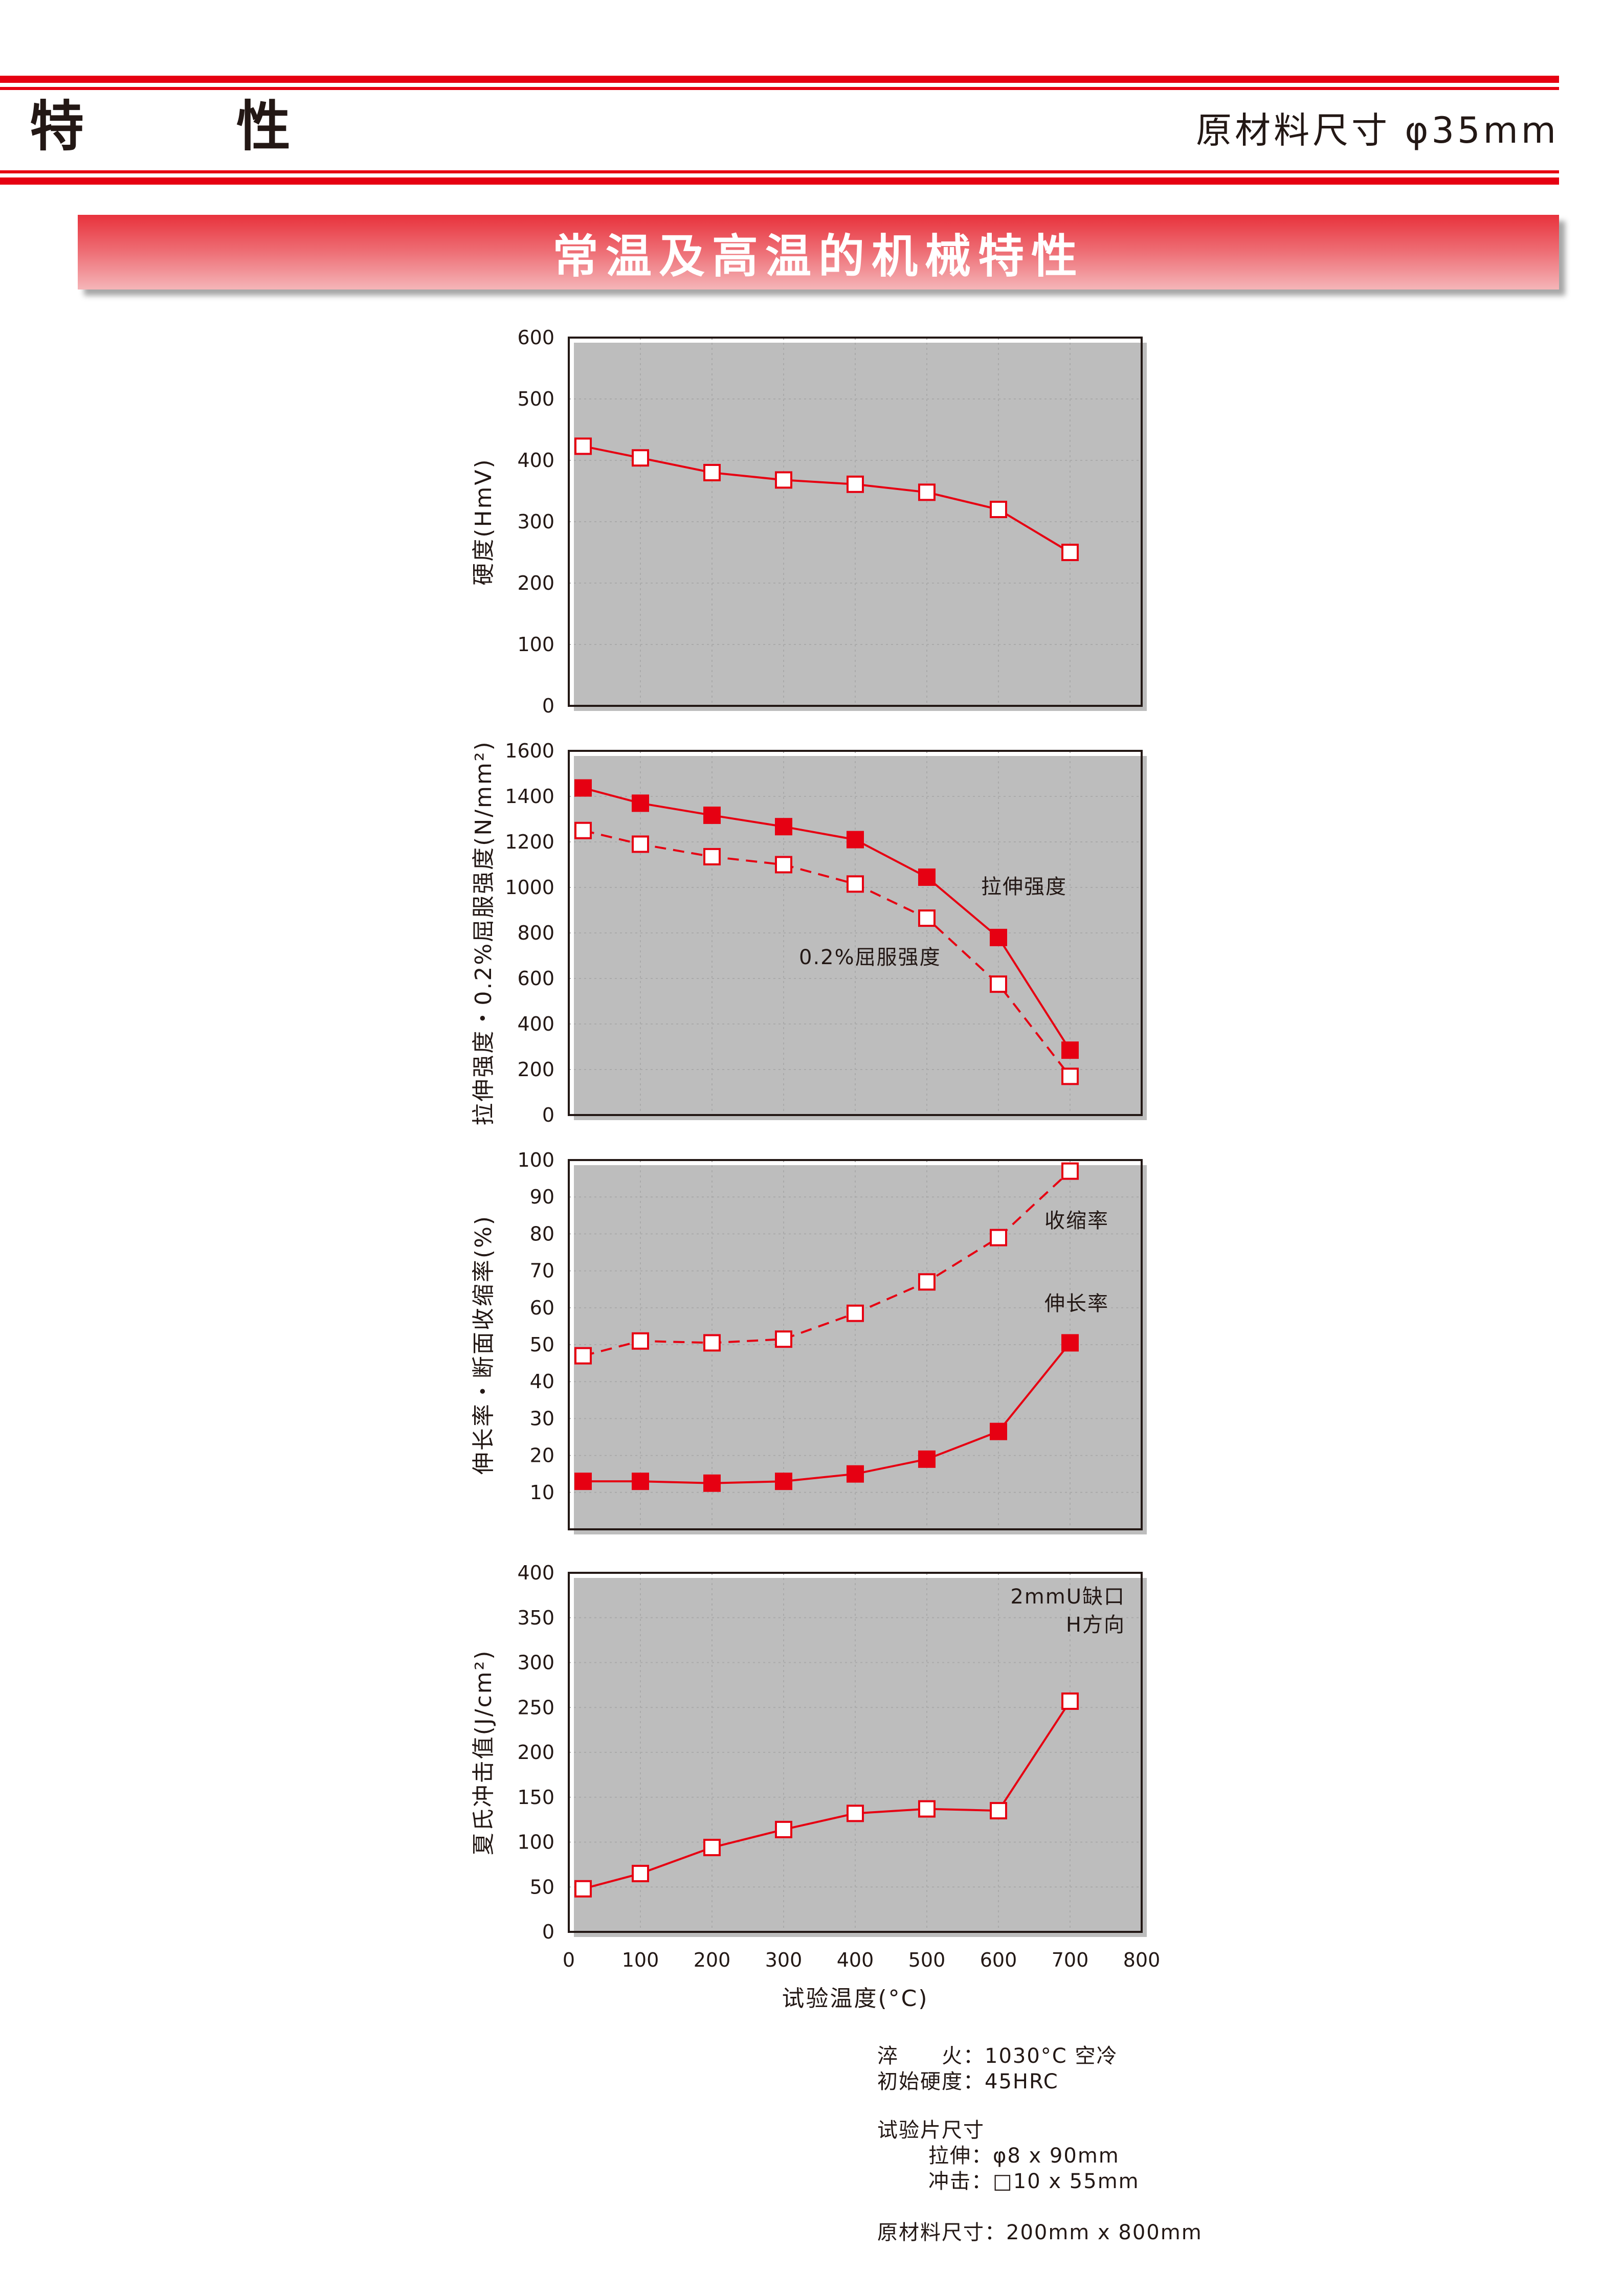 Image resolution: width=1624 pixels, height=2294 pixels. Describe the element at coordinates (1024, 887) in the screenshot. I see `series-label: 拉伸强度` at that location.